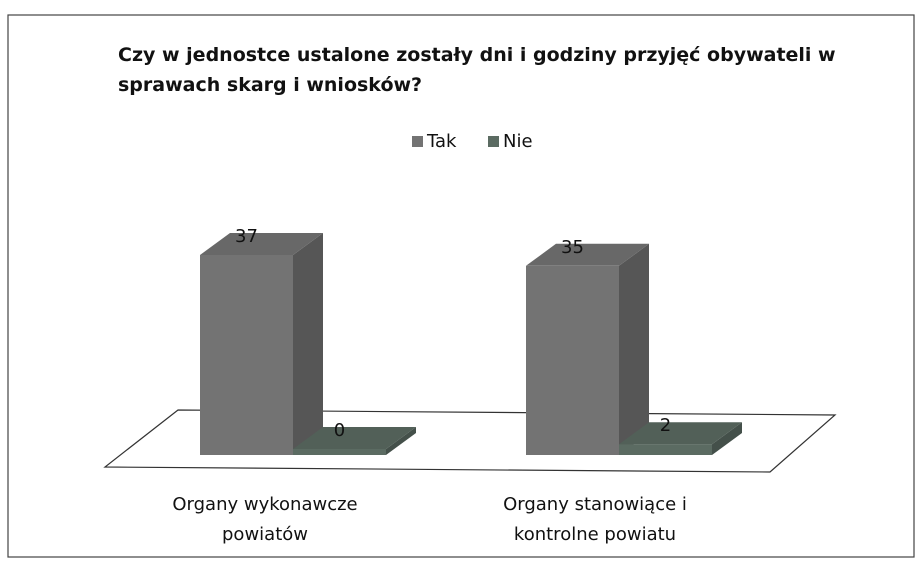 The width and height of the screenshot is (922, 568). I want to click on floor, so click(470, 441).